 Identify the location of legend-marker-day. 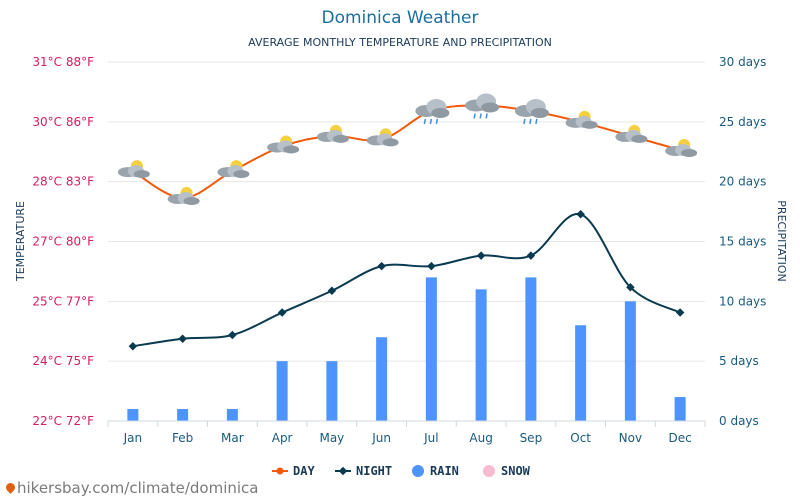
(280, 471).